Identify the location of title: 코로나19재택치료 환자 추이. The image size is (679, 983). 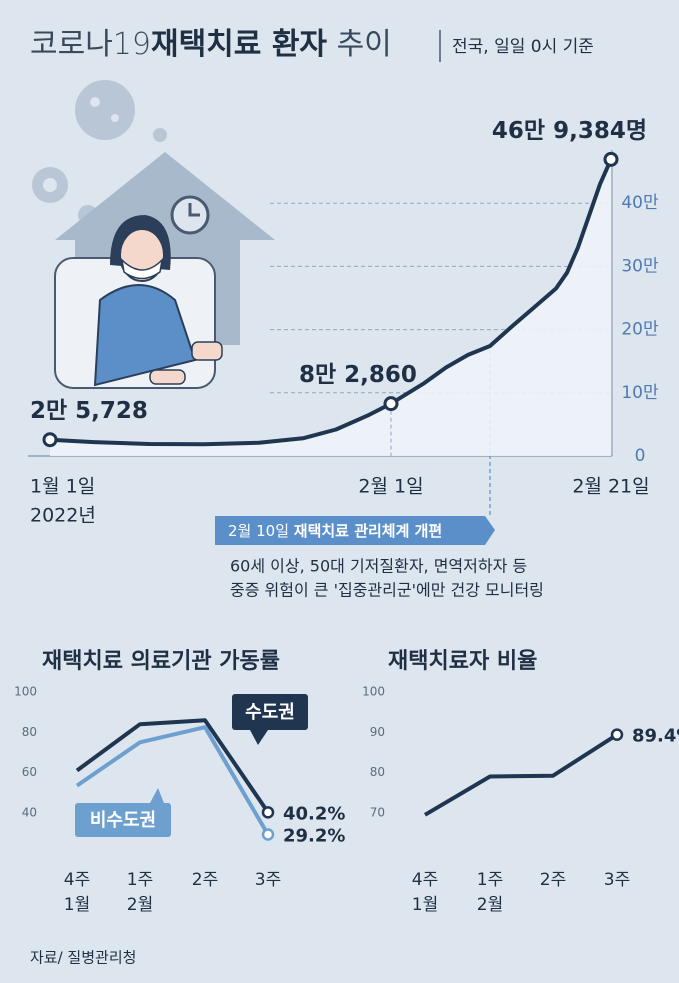
(211, 44).